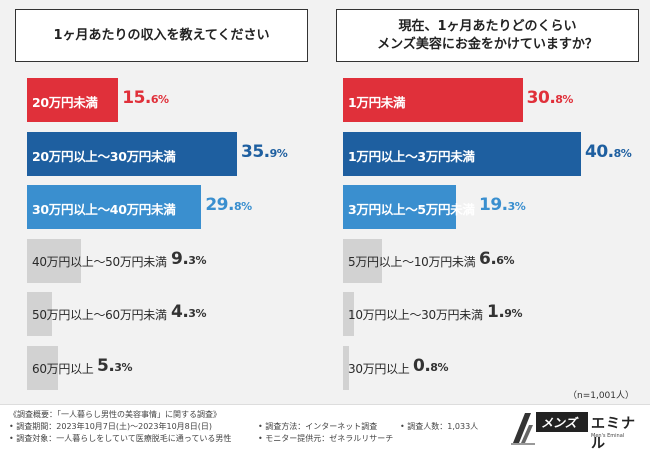  What do you see at coordinates (600, 396) in the screenshot?
I see `sample-size-note: （n=1,001人）` at bounding box center [600, 396].